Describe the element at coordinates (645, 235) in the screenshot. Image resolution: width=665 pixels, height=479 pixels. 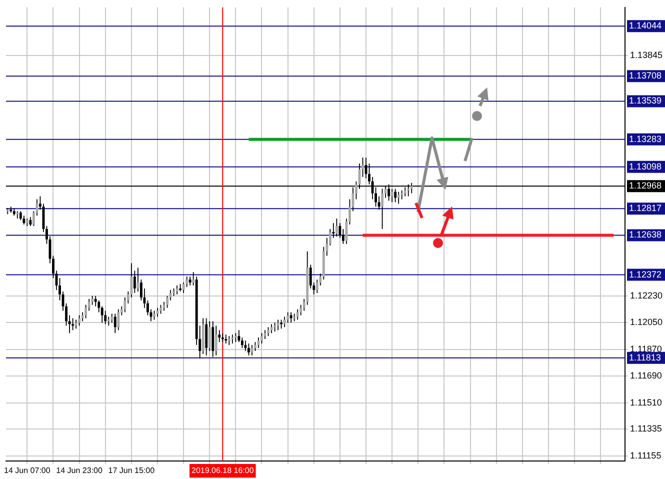
I see `ref-line-label: 1.12638` at that location.